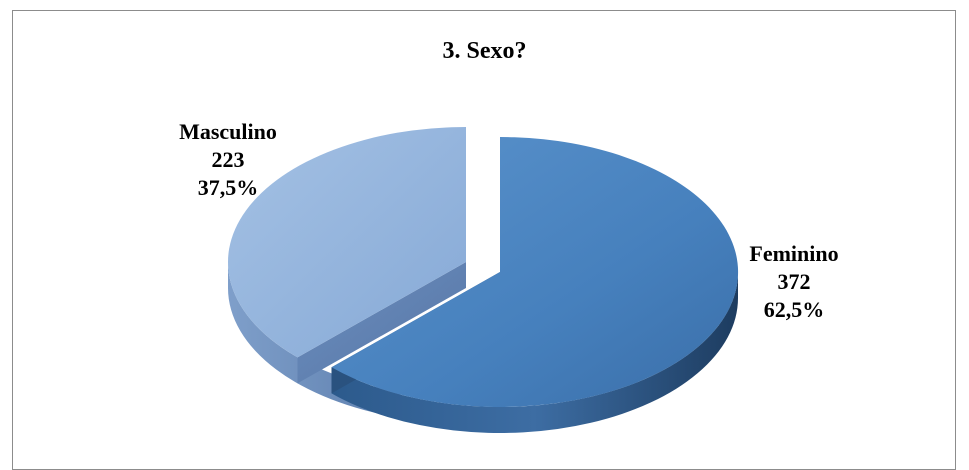 This screenshot has width=969, height=470. I want to click on label-masculino: Masculino 223 37,5%, so click(228, 160).